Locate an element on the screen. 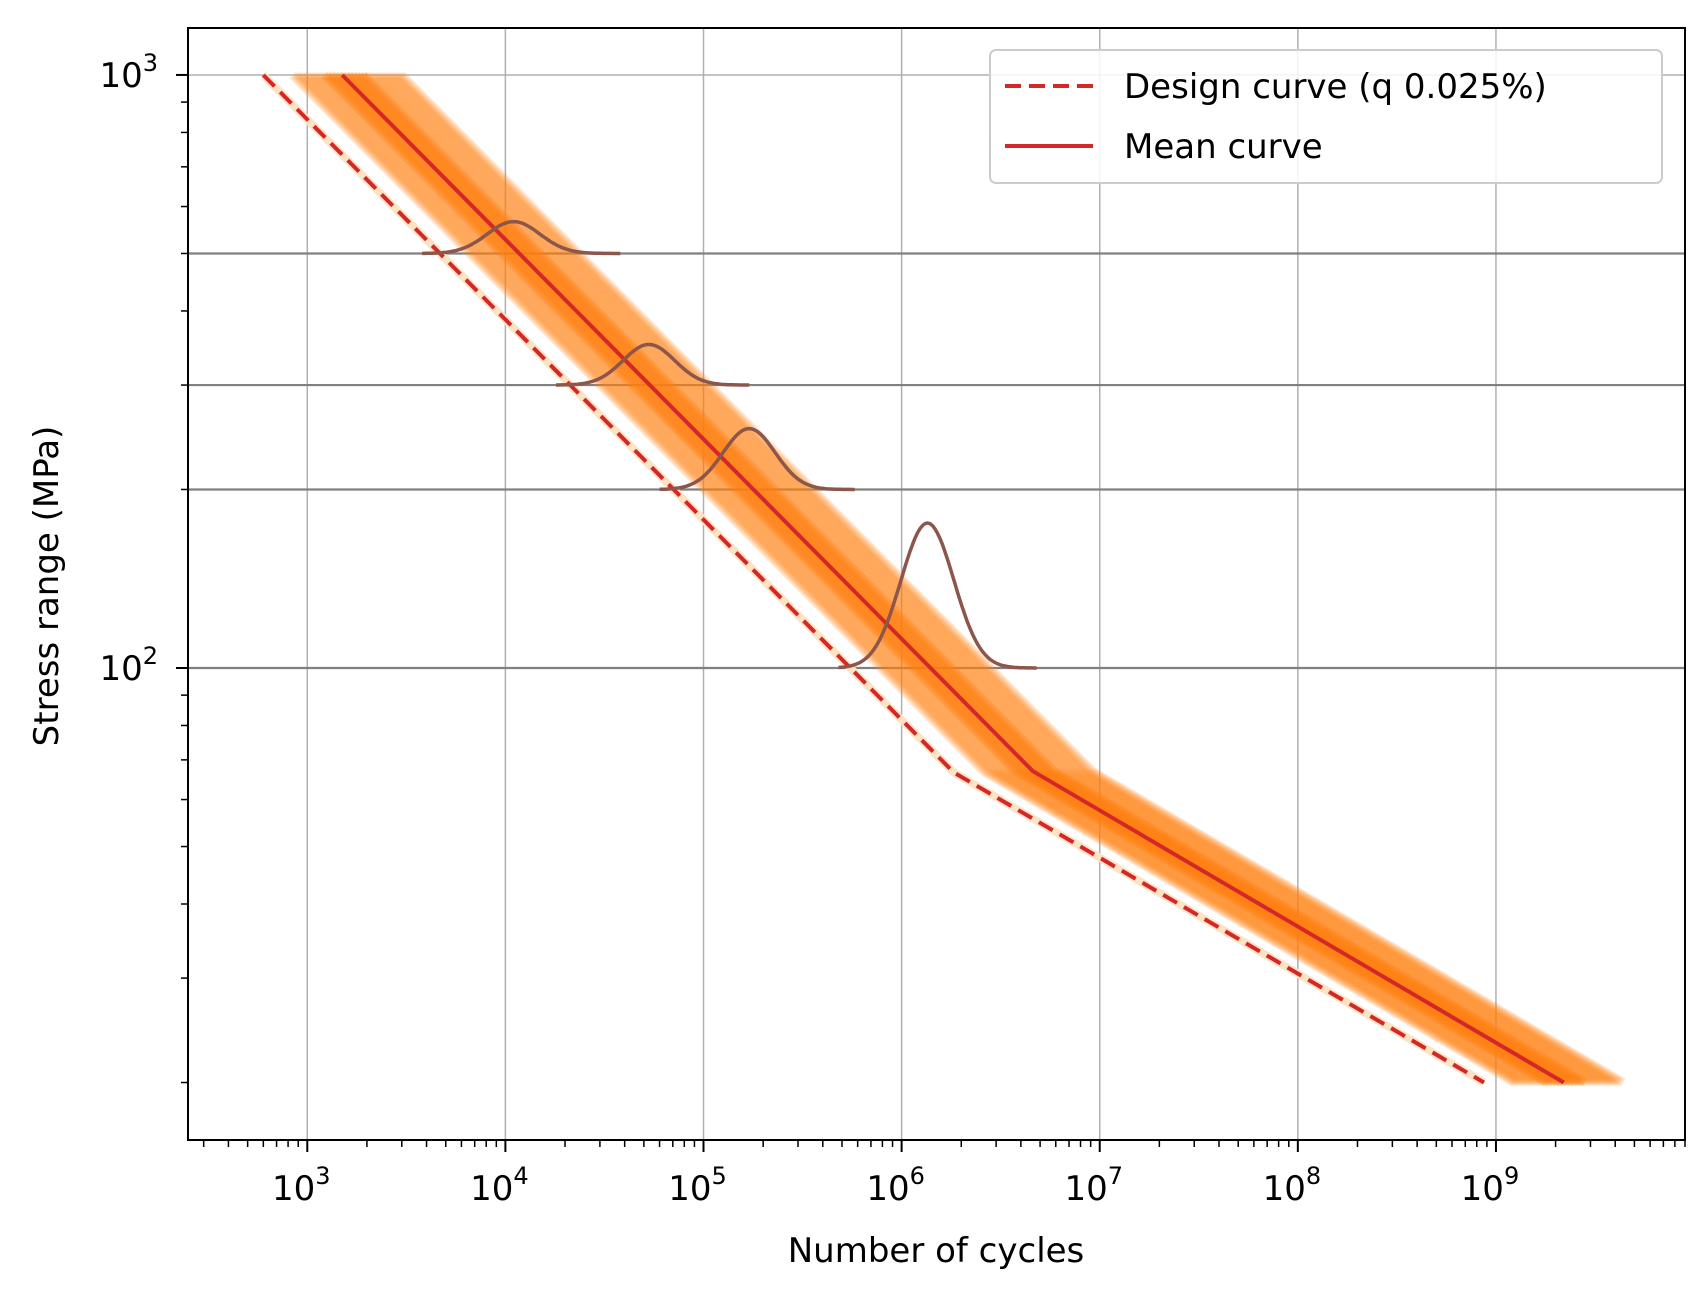  y-axis-label: Stress range (MPa) is located at coordinates (47, 586).